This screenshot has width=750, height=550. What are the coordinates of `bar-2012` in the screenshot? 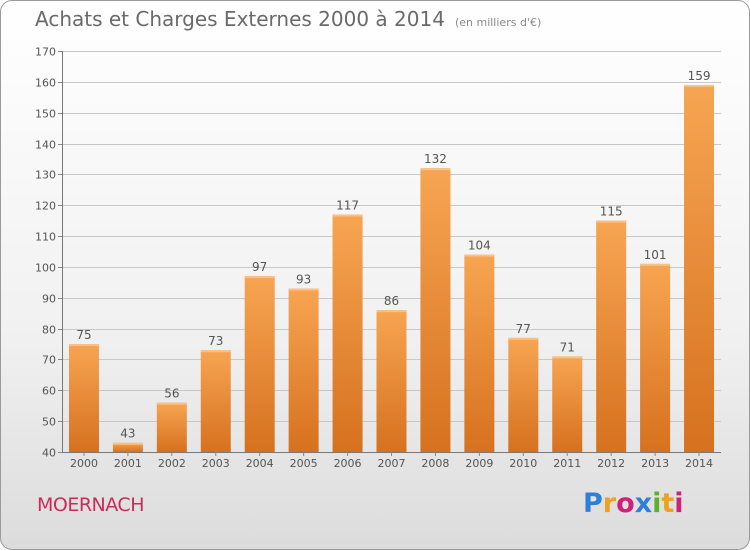 It's located at (611, 336).